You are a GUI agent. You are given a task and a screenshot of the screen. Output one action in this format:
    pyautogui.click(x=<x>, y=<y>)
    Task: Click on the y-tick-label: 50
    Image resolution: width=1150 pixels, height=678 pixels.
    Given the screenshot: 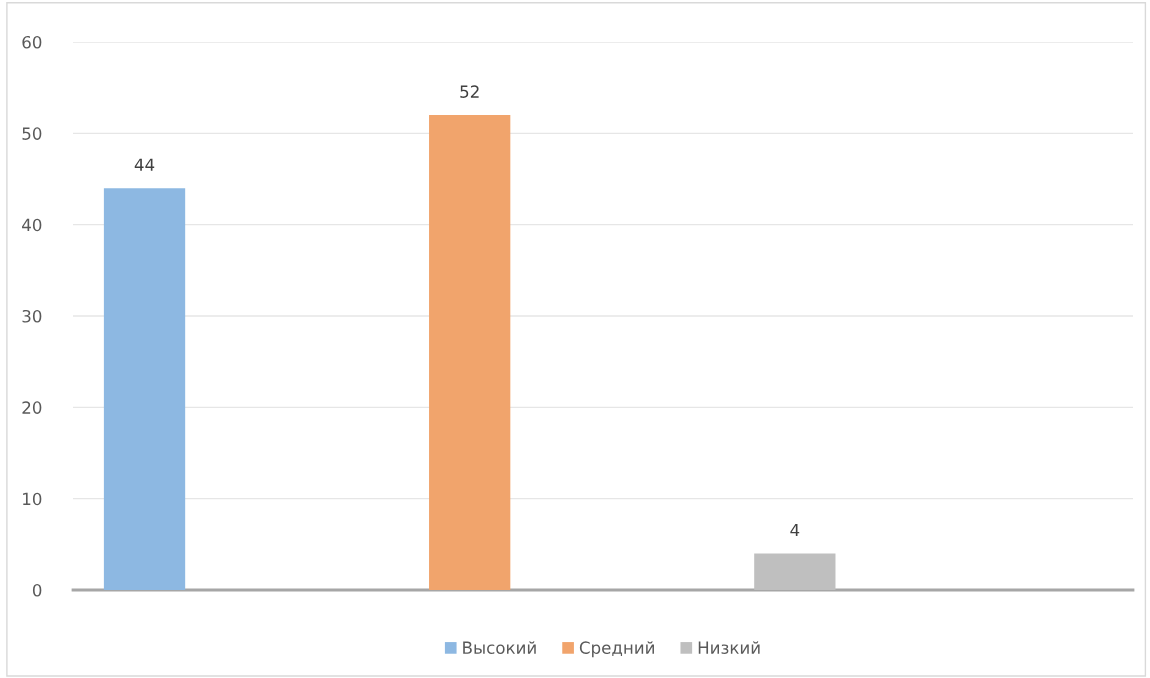 What is the action you would take?
    pyautogui.click(x=32, y=133)
    